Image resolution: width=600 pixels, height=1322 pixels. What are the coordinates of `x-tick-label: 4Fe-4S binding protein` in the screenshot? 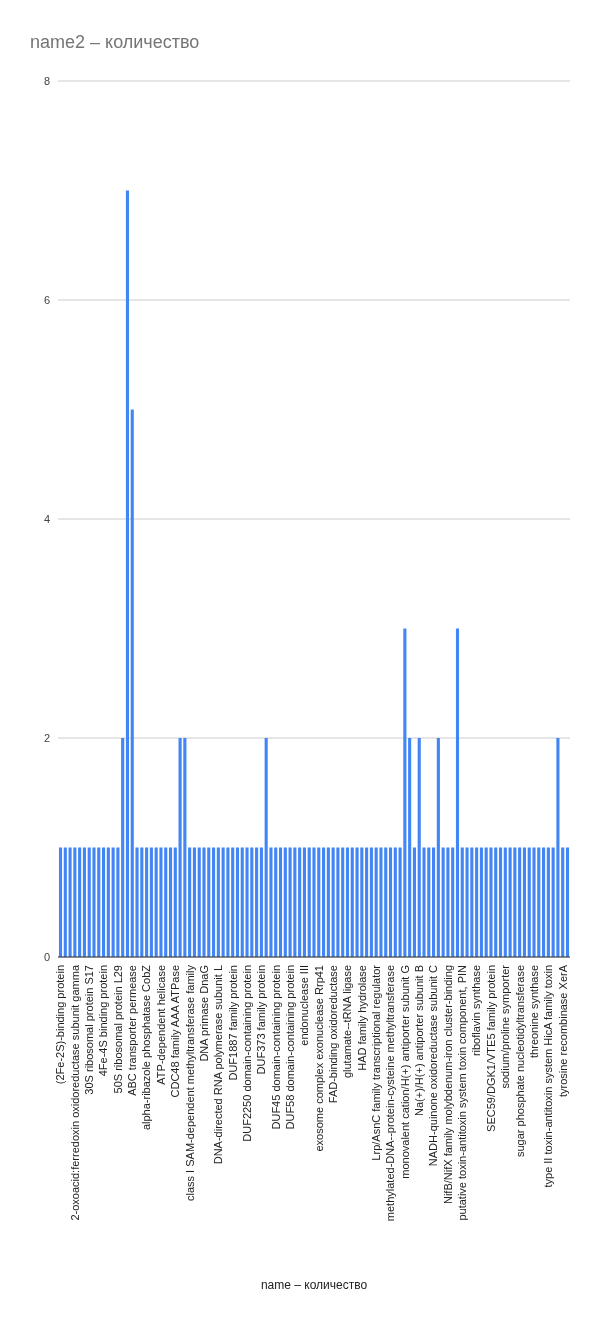 It's located at (103, 1021).